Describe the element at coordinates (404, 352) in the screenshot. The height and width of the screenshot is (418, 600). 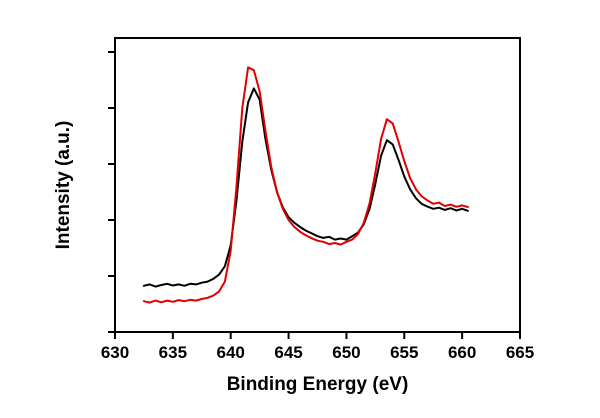
I see `x-tick-label: 655` at that location.